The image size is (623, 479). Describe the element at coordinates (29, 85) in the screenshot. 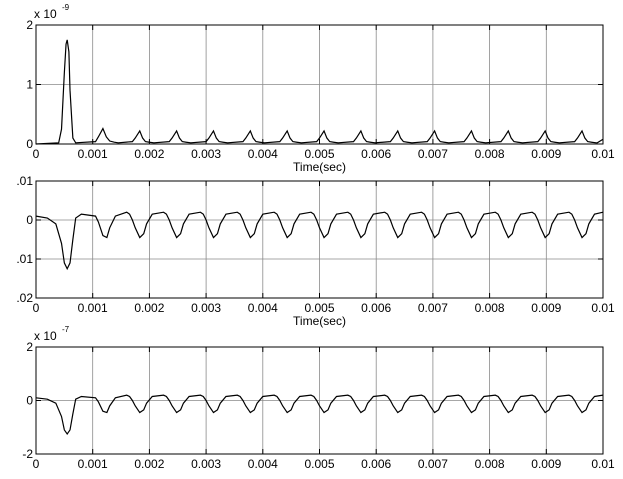

I see `y-tick-label: 1` at that location.